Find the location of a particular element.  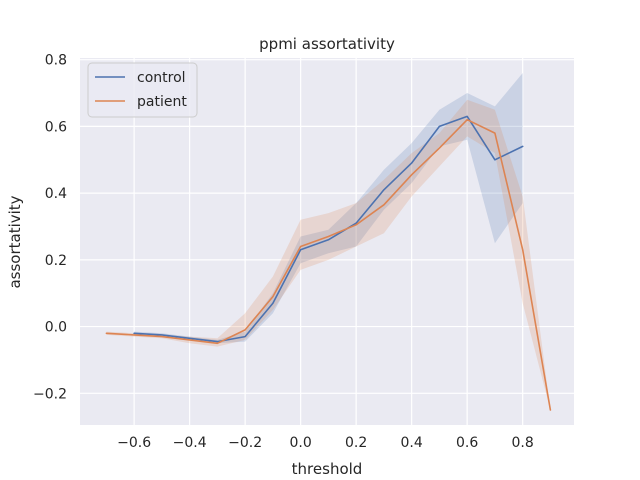

y-tick-label: 0.0 is located at coordinates (56, 328).